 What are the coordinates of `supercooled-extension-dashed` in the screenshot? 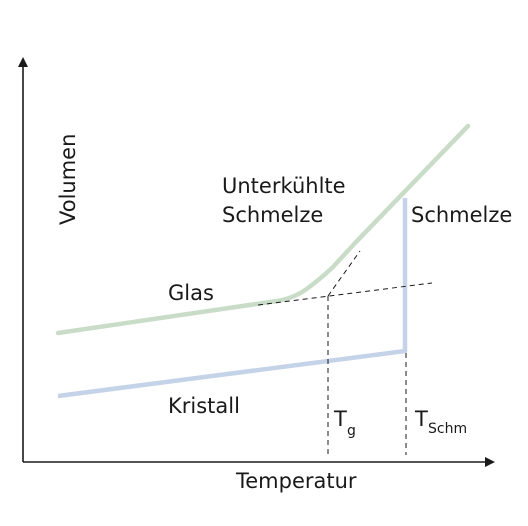 It's located at (344, 273).